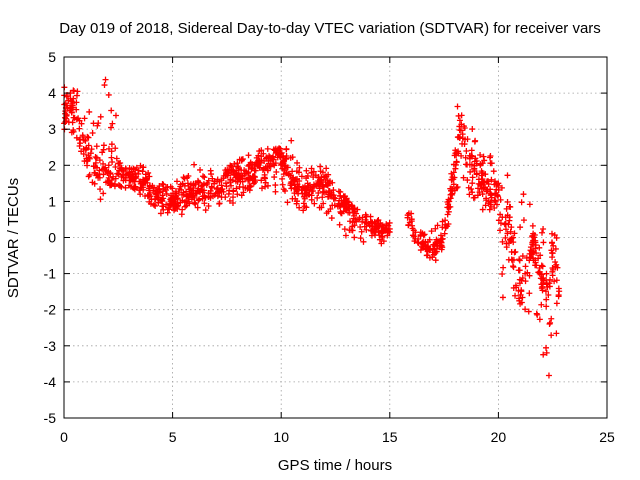 This screenshot has width=640, height=480. What do you see at coordinates (52, 57) in the screenshot?
I see `y-tick-label: 5` at bounding box center [52, 57].